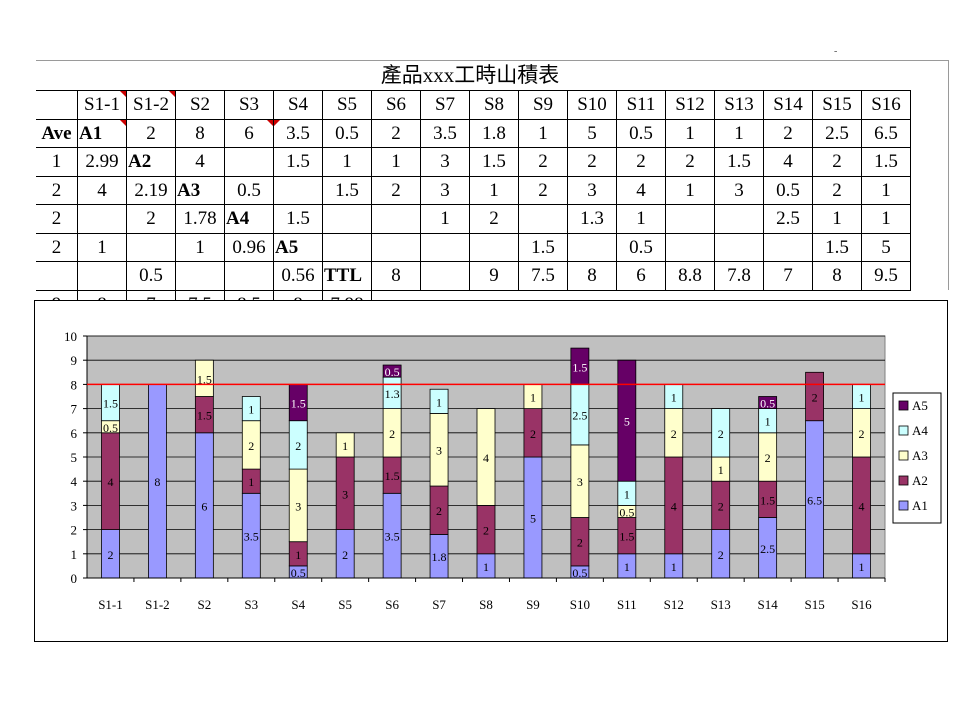 The width and height of the screenshot is (960, 720). Describe the element at coordinates (102, 133) in the screenshot. I see `row-header-a1: A1` at that location.